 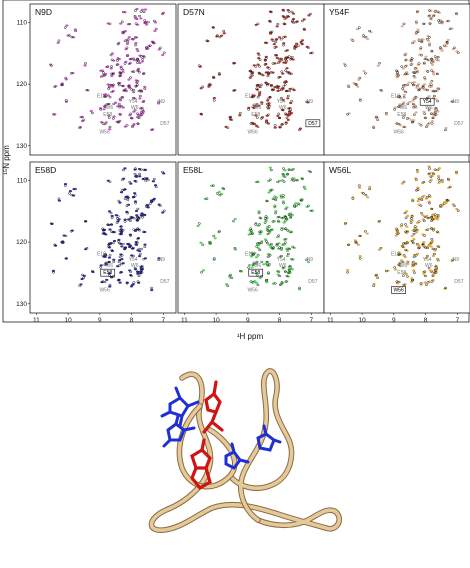 I want to click on residue-label-w6: W6, so click(x=429, y=108).